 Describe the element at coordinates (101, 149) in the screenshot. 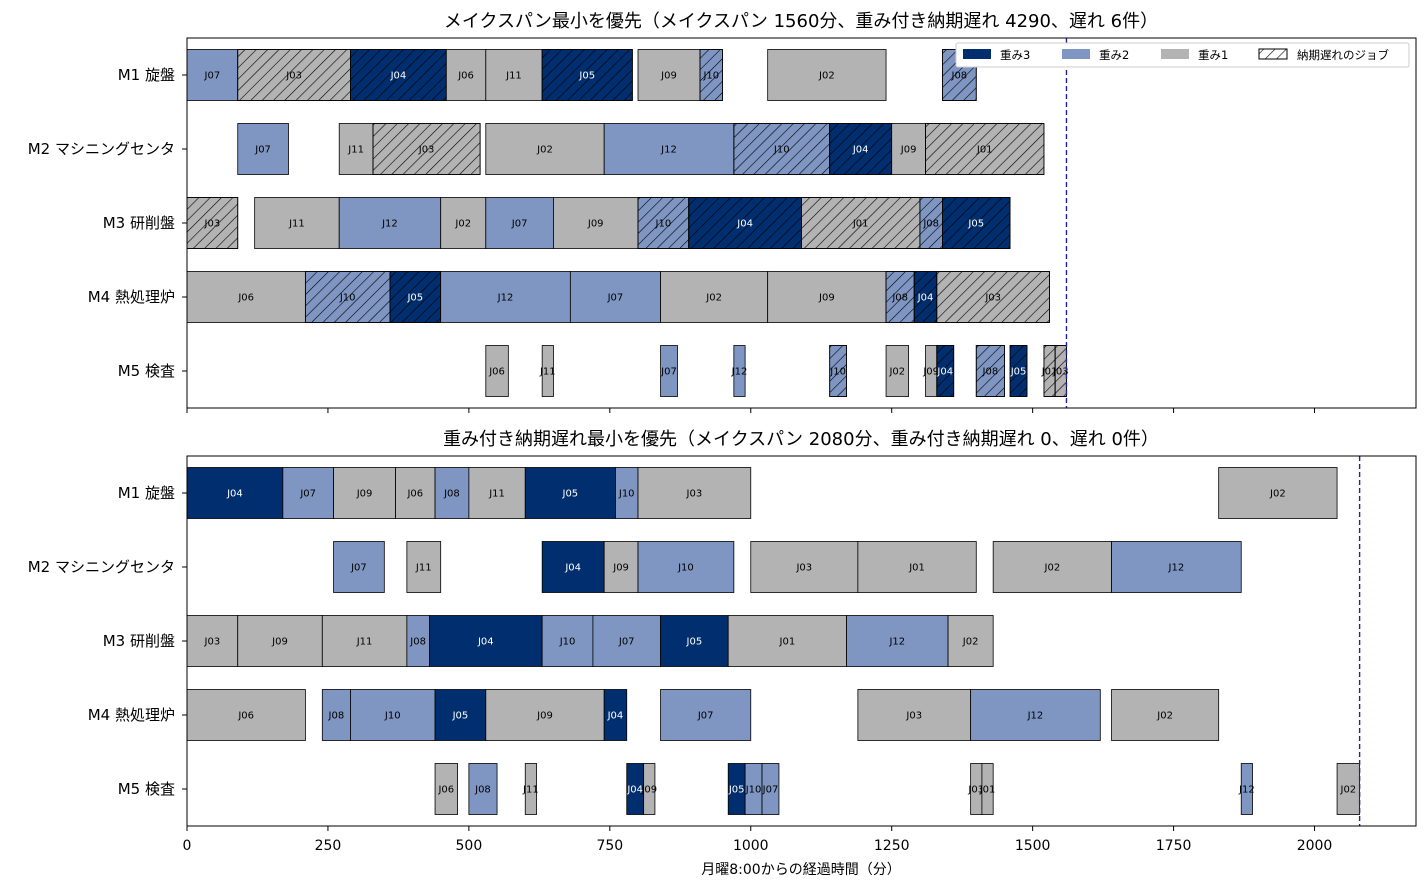

I see `machine-label: M2 マシニングセンタ` at that location.